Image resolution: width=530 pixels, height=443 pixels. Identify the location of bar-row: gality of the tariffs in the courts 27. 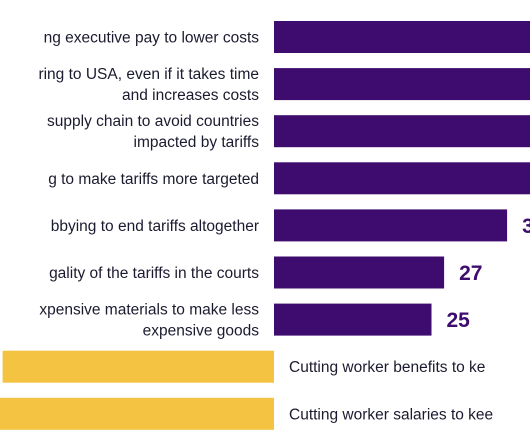
(265, 272).